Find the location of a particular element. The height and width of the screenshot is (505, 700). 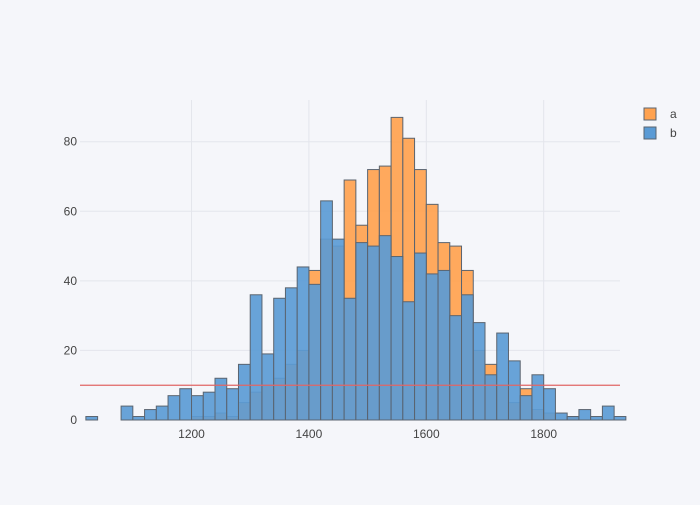

legend-label-b: b is located at coordinates (673, 133).